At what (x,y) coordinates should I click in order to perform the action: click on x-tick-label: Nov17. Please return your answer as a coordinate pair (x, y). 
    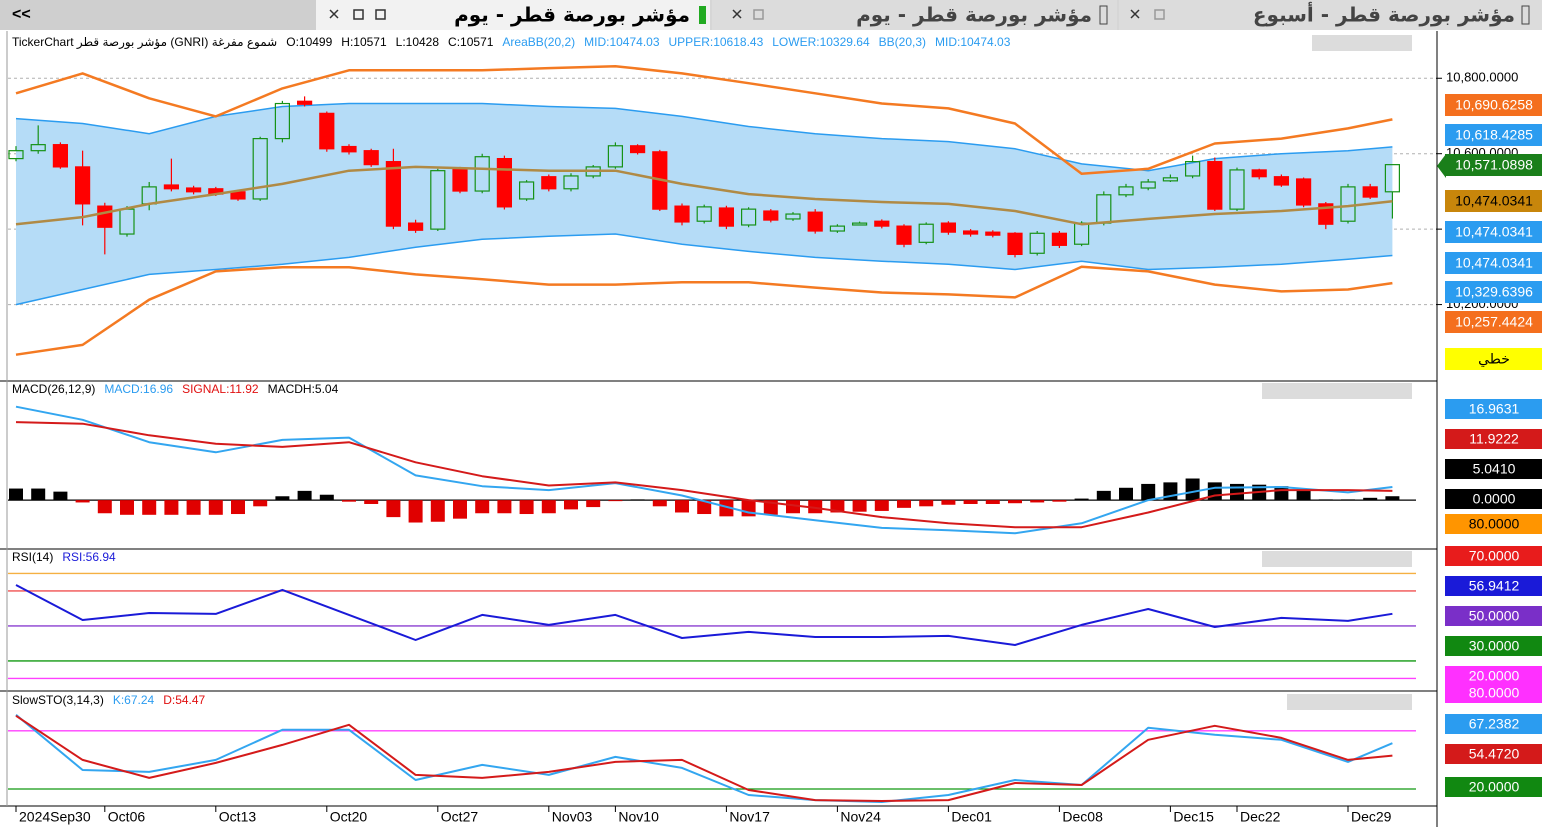
    Looking at the image, I should click on (749, 817).